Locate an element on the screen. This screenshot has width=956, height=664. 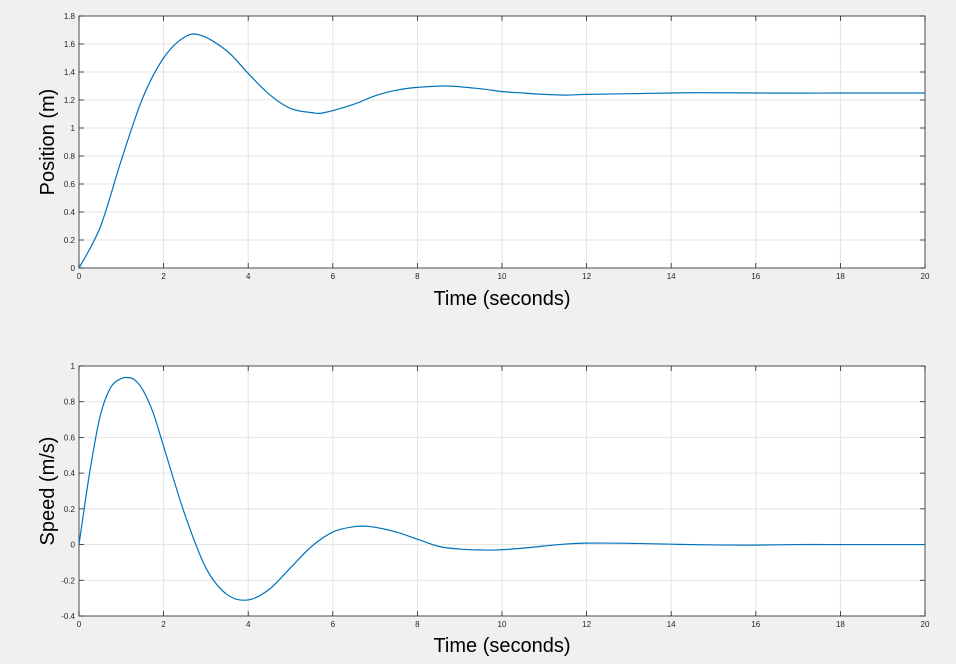
speed-m-s-xtick-label: 20 is located at coordinates (925, 624).